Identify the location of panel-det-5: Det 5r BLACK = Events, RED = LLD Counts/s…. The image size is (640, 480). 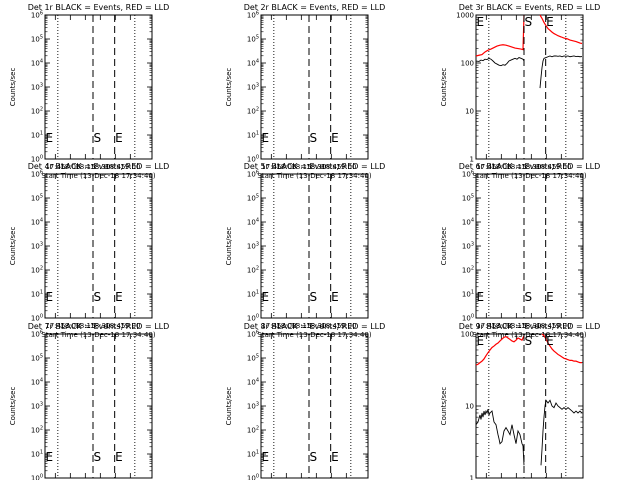
(305, 250).